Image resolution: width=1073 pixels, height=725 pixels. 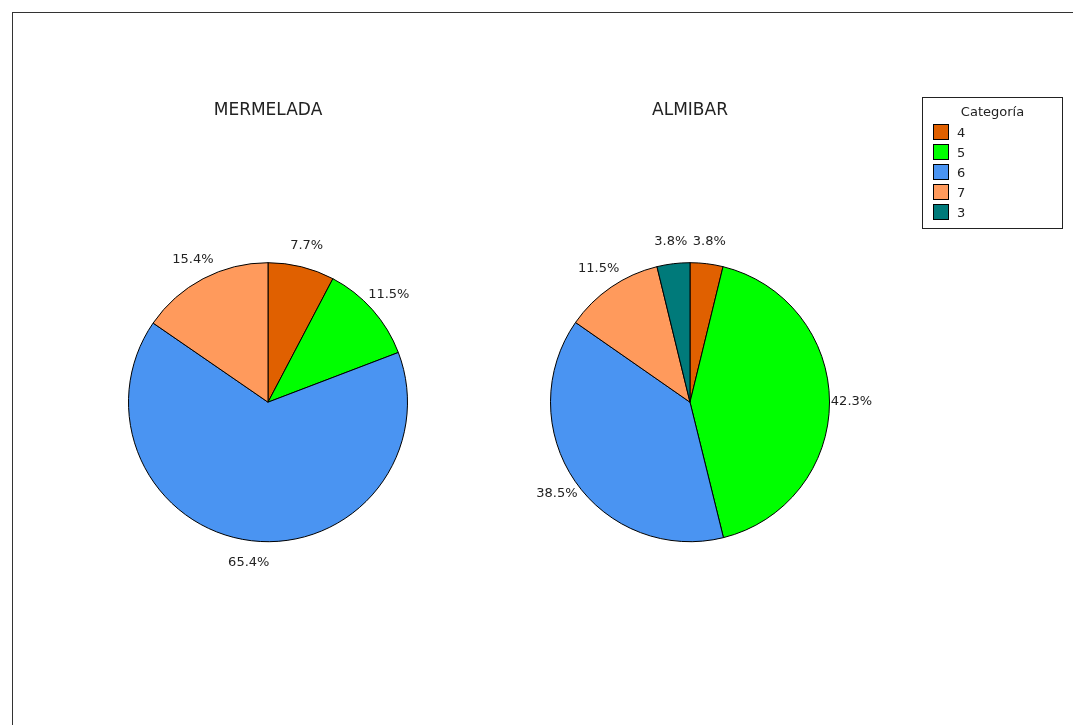 I want to click on chart-title: MERMELADA, so click(x=268, y=108).